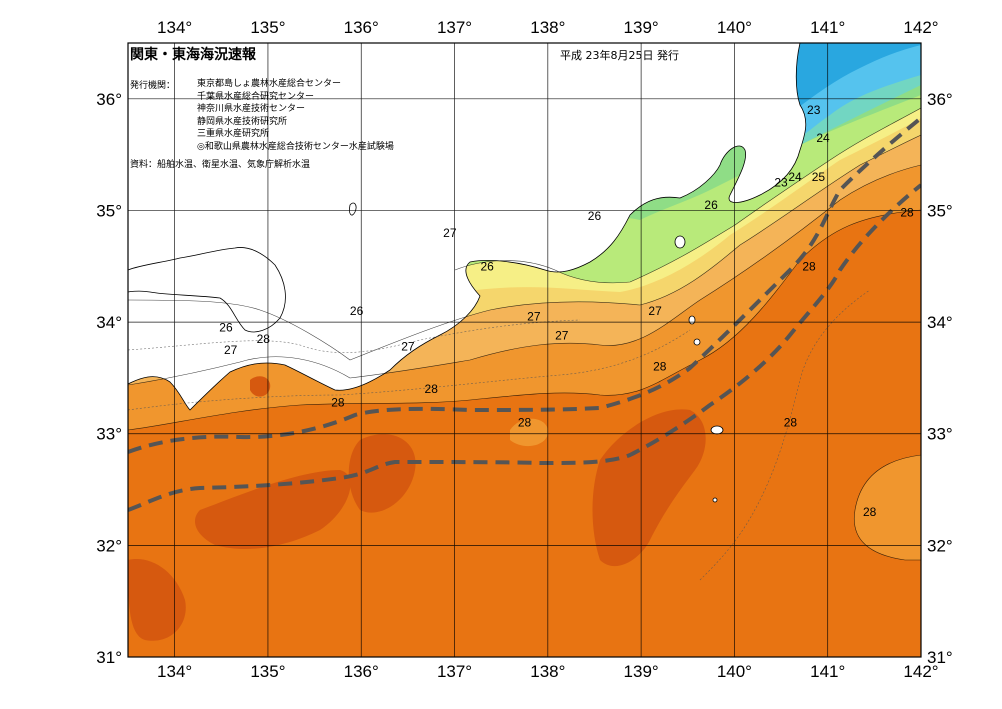 The width and height of the screenshot is (1002, 709). I want to click on data-sources: 資料：船舶水温、衛星水温、気象庁解析水温, so click(220, 165).